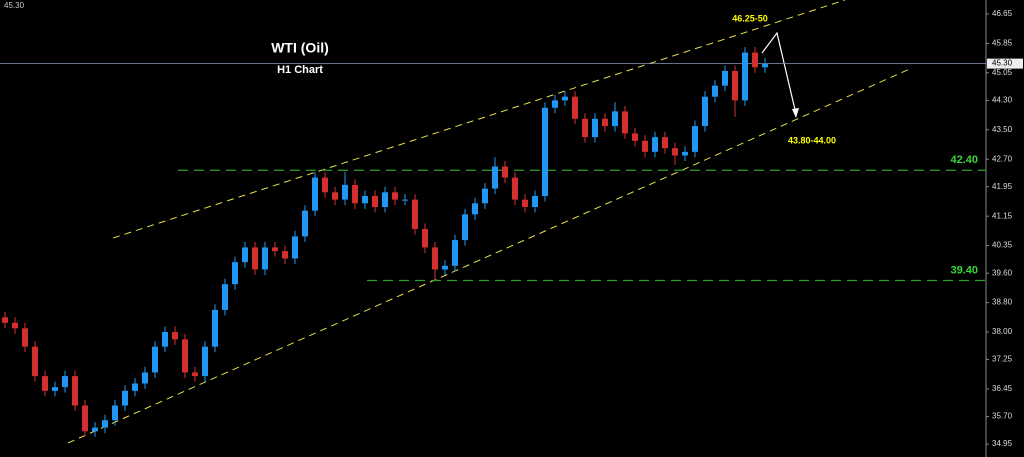  What do you see at coordinates (1002, 416) in the screenshot?
I see `y-tick-label: 35.70` at bounding box center [1002, 416].